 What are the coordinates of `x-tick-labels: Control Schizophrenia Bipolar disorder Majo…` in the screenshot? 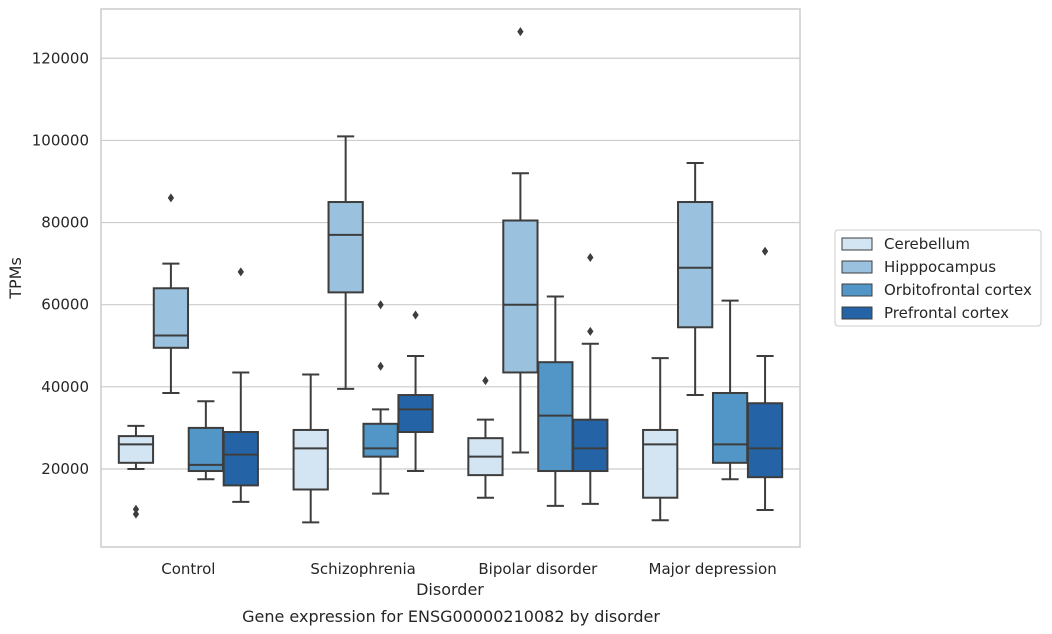 It's located at (468, 569).